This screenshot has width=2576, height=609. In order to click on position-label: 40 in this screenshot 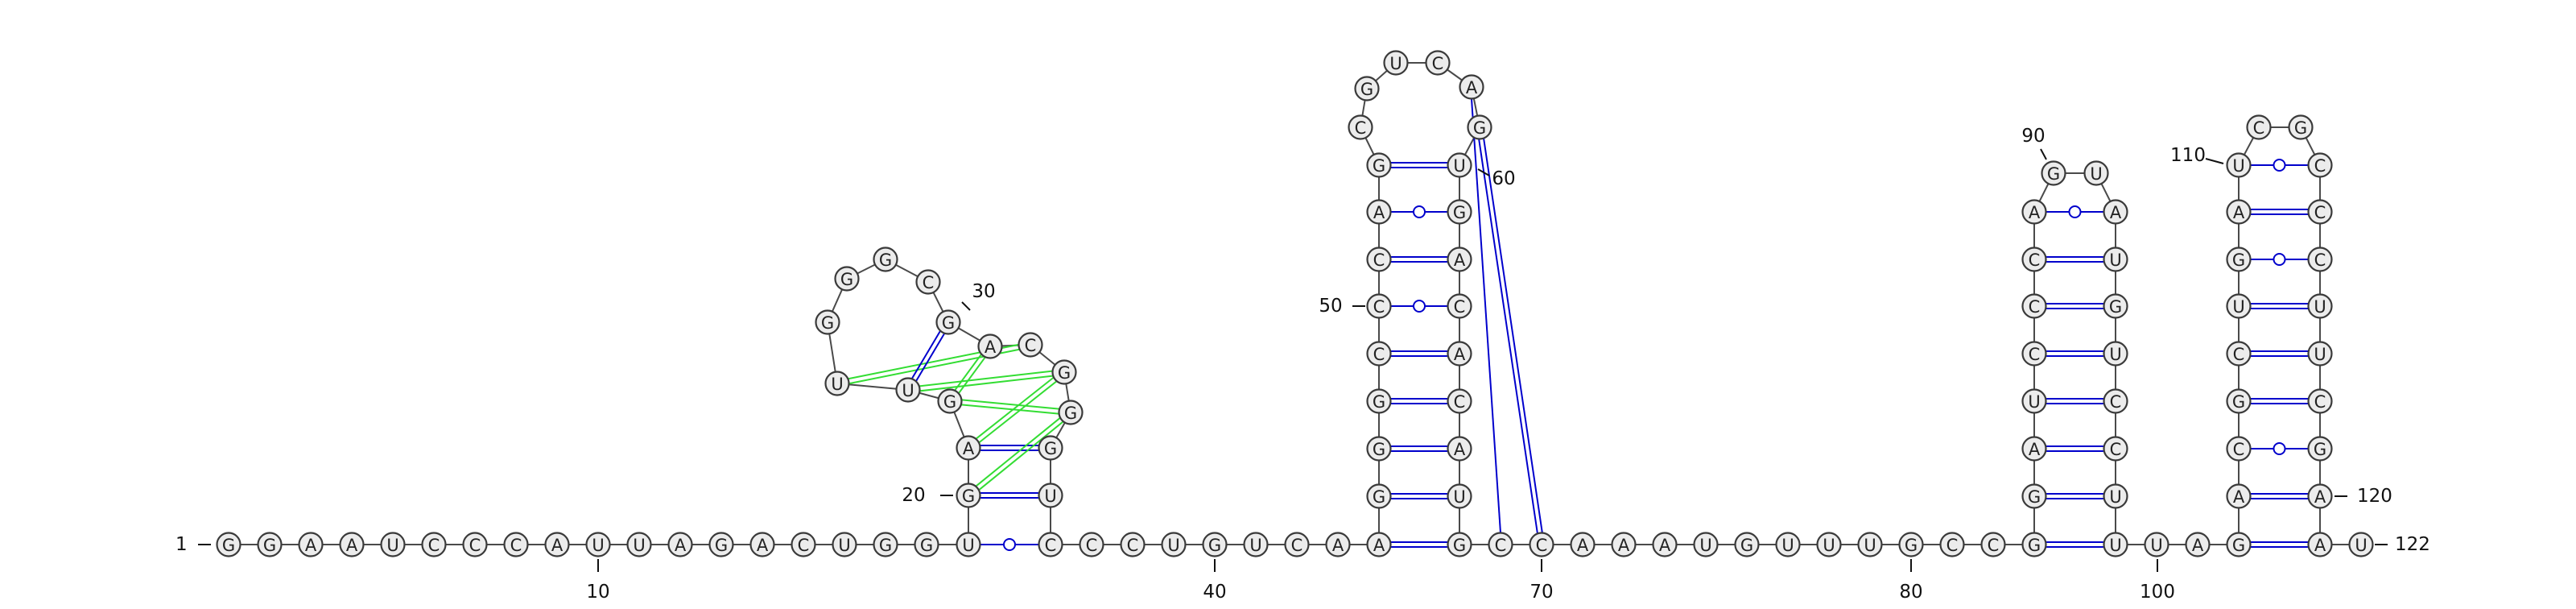, I will do `click(1214, 592)`.